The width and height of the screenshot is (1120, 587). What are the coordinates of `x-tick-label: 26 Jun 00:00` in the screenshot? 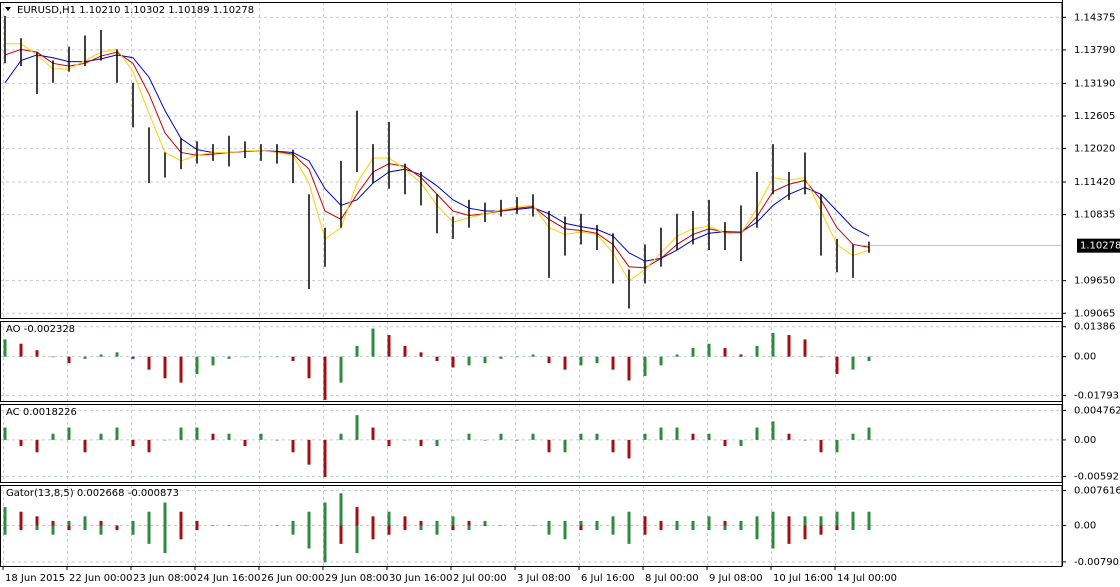 It's located at (293, 578).